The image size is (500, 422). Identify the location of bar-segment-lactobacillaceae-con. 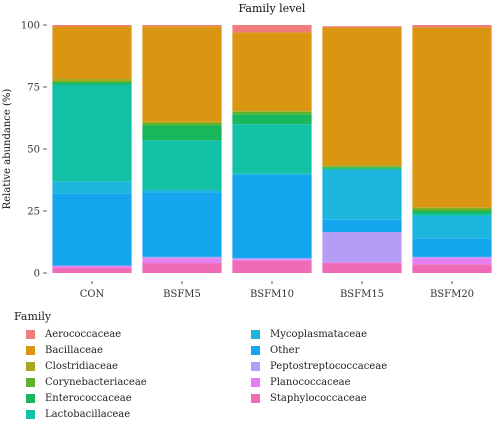
(92, 133).